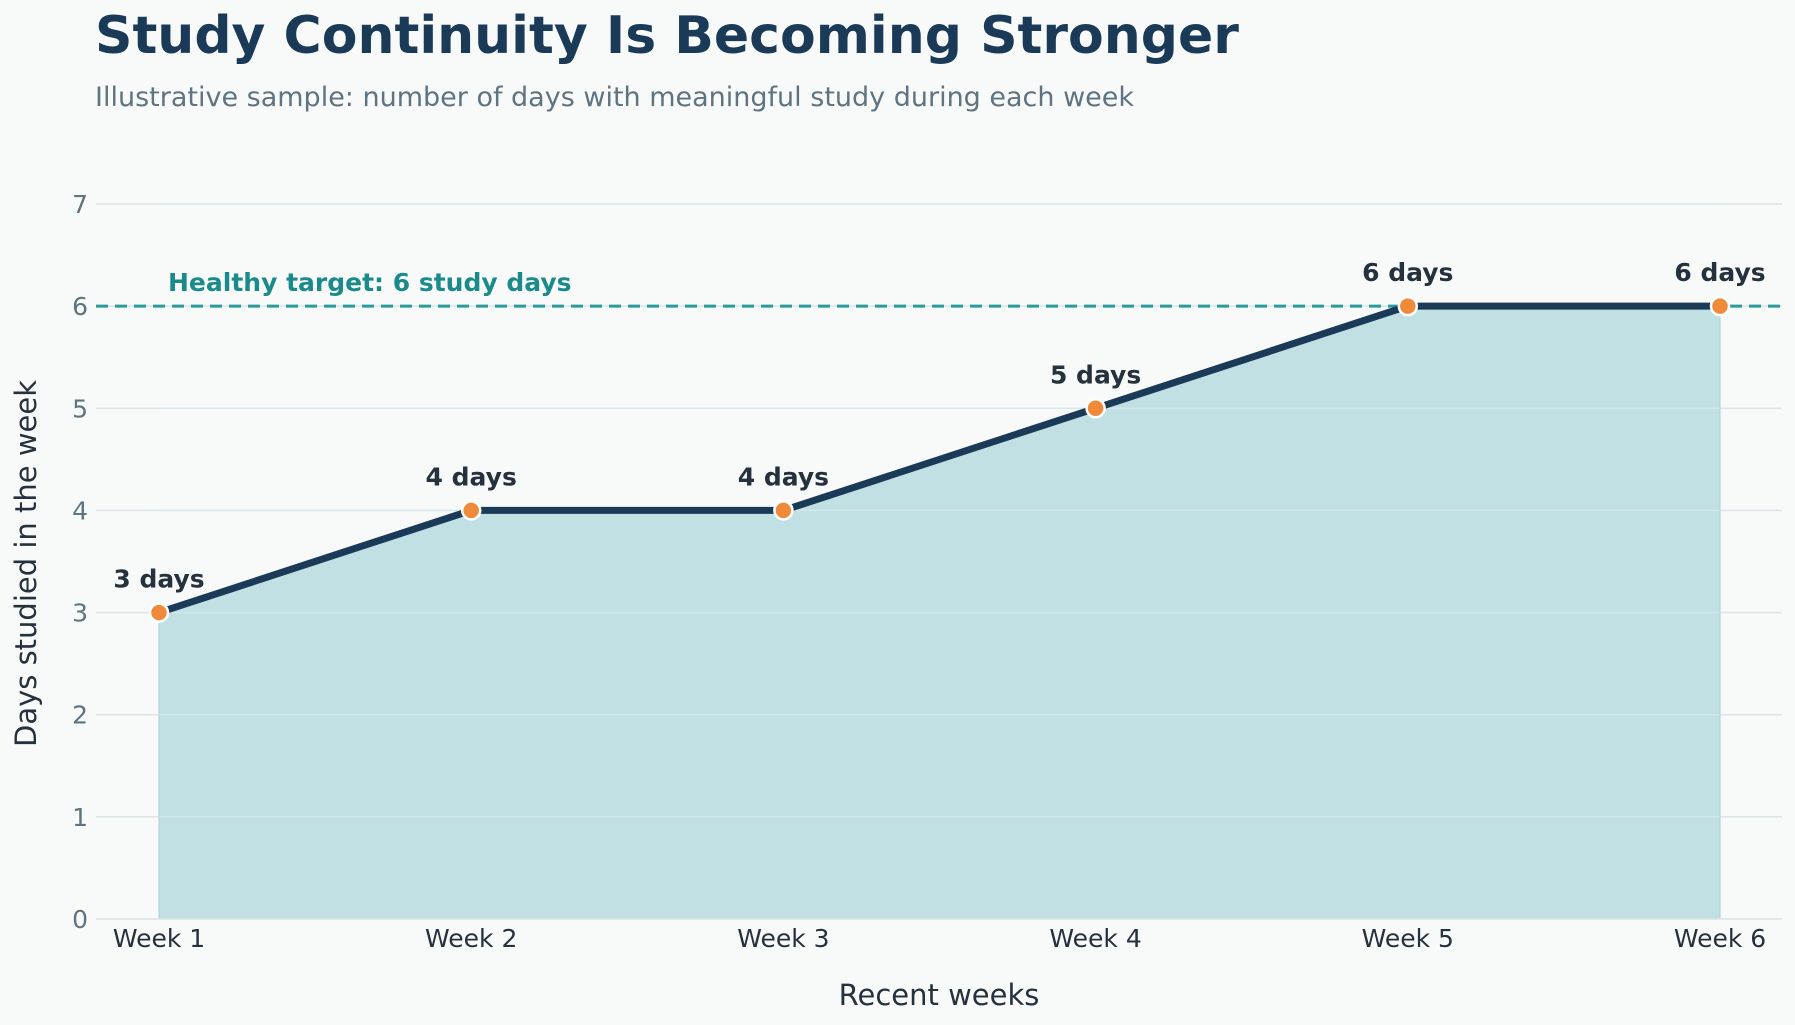 The width and height of the screenshot is (1795, 1025). Describe the element at coordinates (1095, 374) in the screenshot. I see `data-label-4: 5 days` at that location.